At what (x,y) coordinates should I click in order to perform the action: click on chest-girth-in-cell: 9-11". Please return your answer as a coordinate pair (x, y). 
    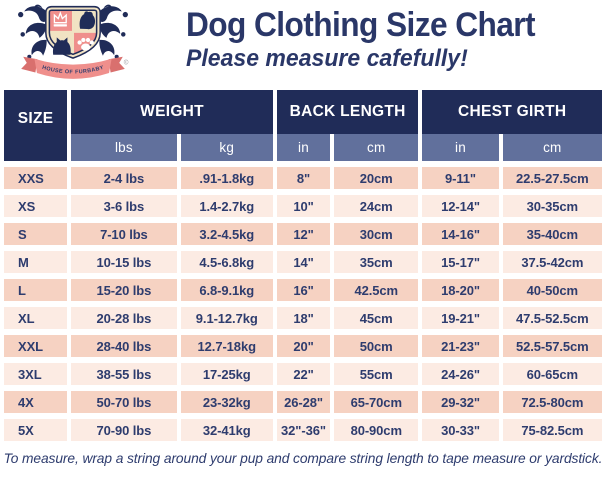
    Looking at the image, I should click on (460, 178).